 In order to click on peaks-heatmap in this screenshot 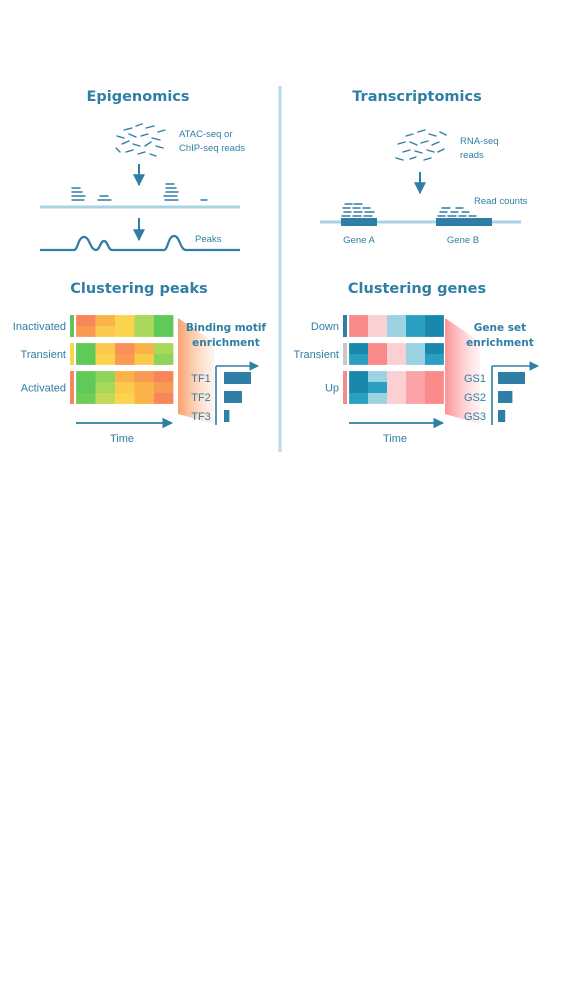, I will do `click(122, 359)`.